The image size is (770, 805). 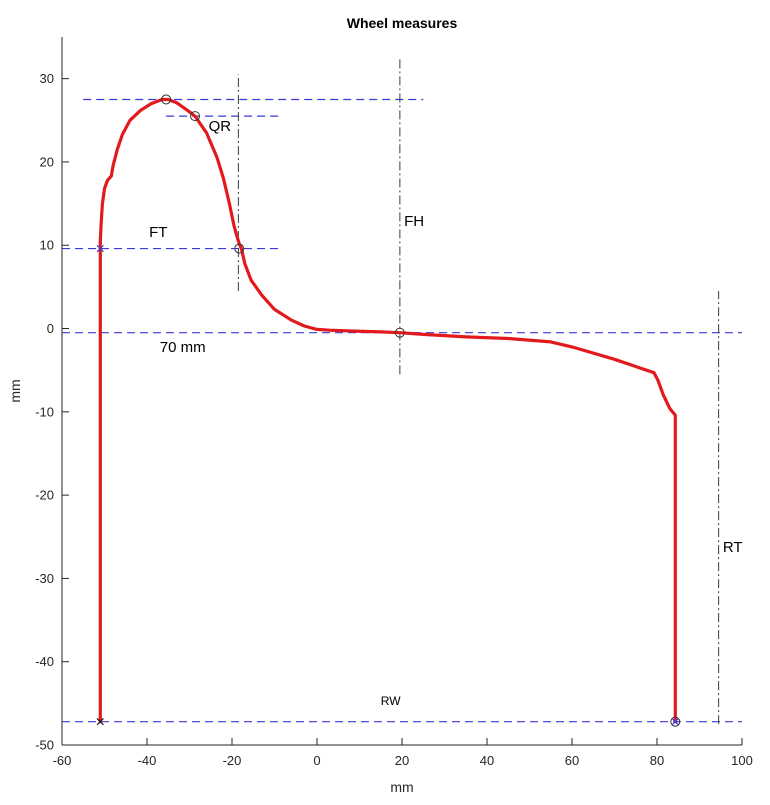 What do you see at coordinates (44, 578) in the screenshot?
I see `y-tick-label: -30` at bounding box center [44, 578].